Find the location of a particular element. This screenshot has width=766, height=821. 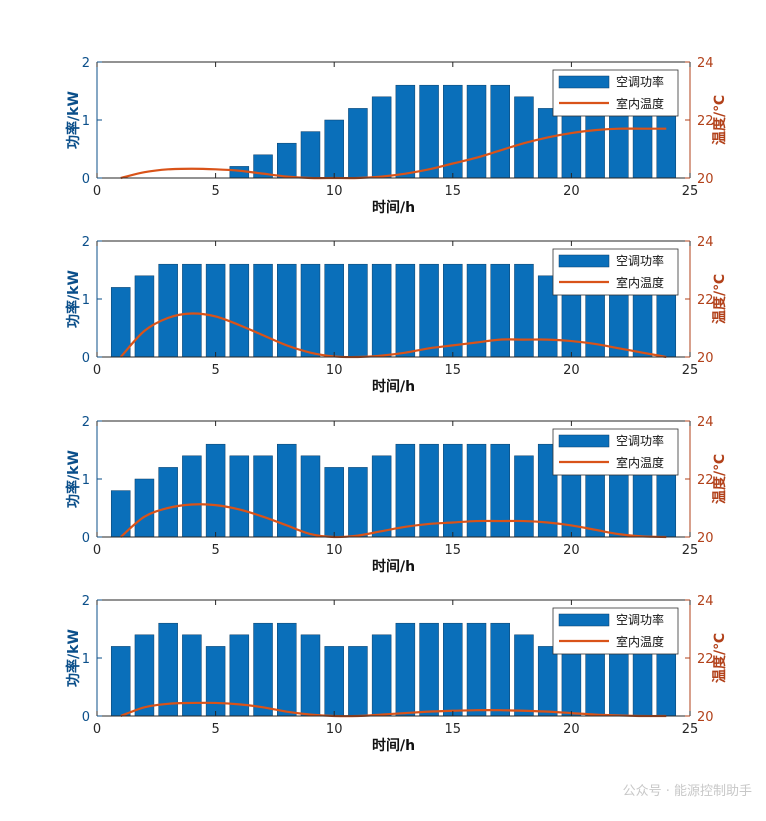

watermark-text: 公众号 · 能源控制助手 is located at coordinates (687, 791).